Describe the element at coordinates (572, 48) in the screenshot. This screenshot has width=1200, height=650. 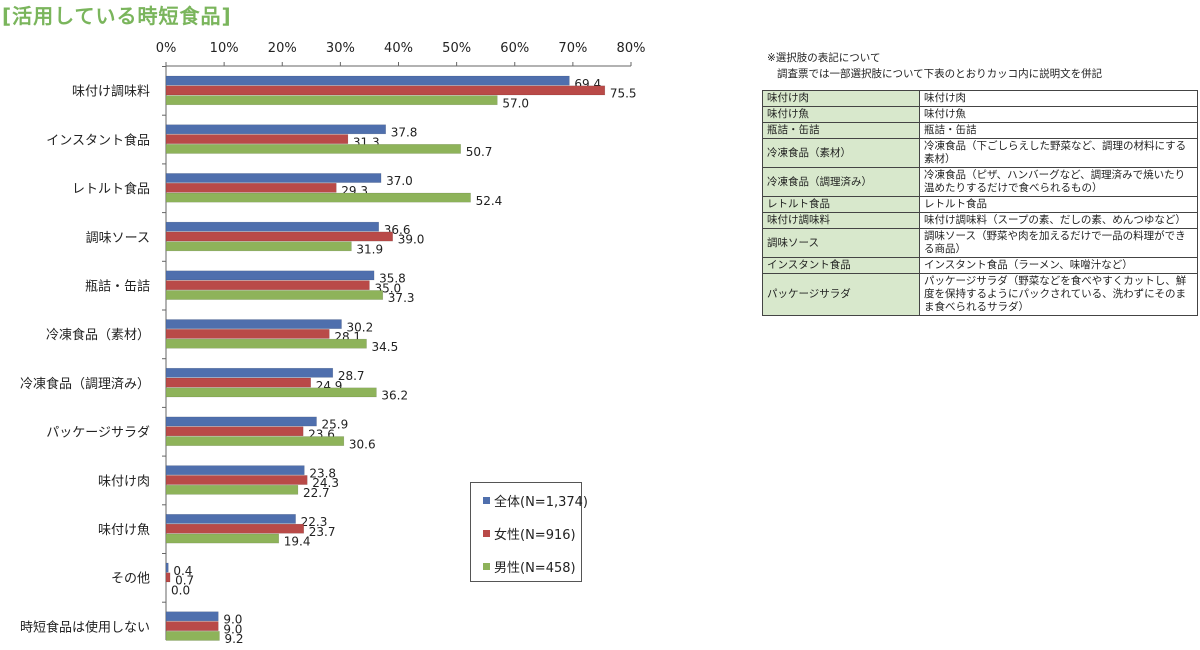
I see `x-tick-label: 70%` at that location.